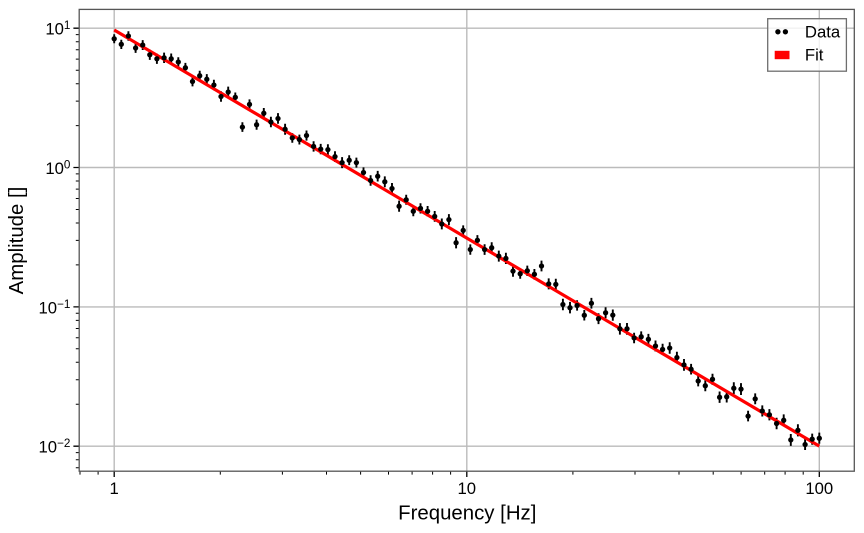  I want to click on svg-text: Fit, so click(814, 55).